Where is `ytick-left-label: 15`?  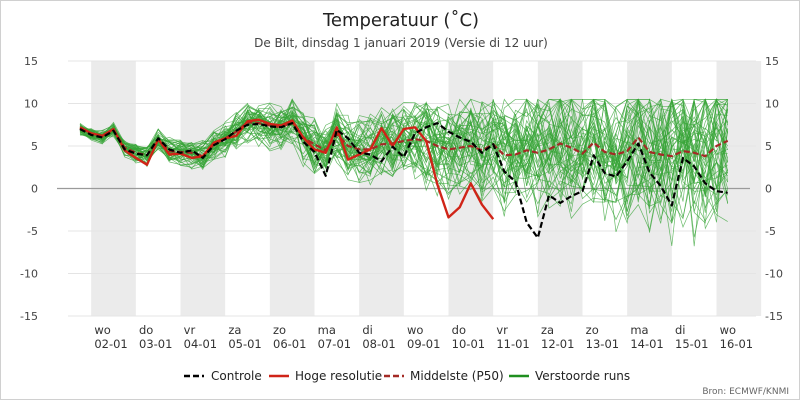 ytick-left-label: 15 is located at coordinates (31, 61).